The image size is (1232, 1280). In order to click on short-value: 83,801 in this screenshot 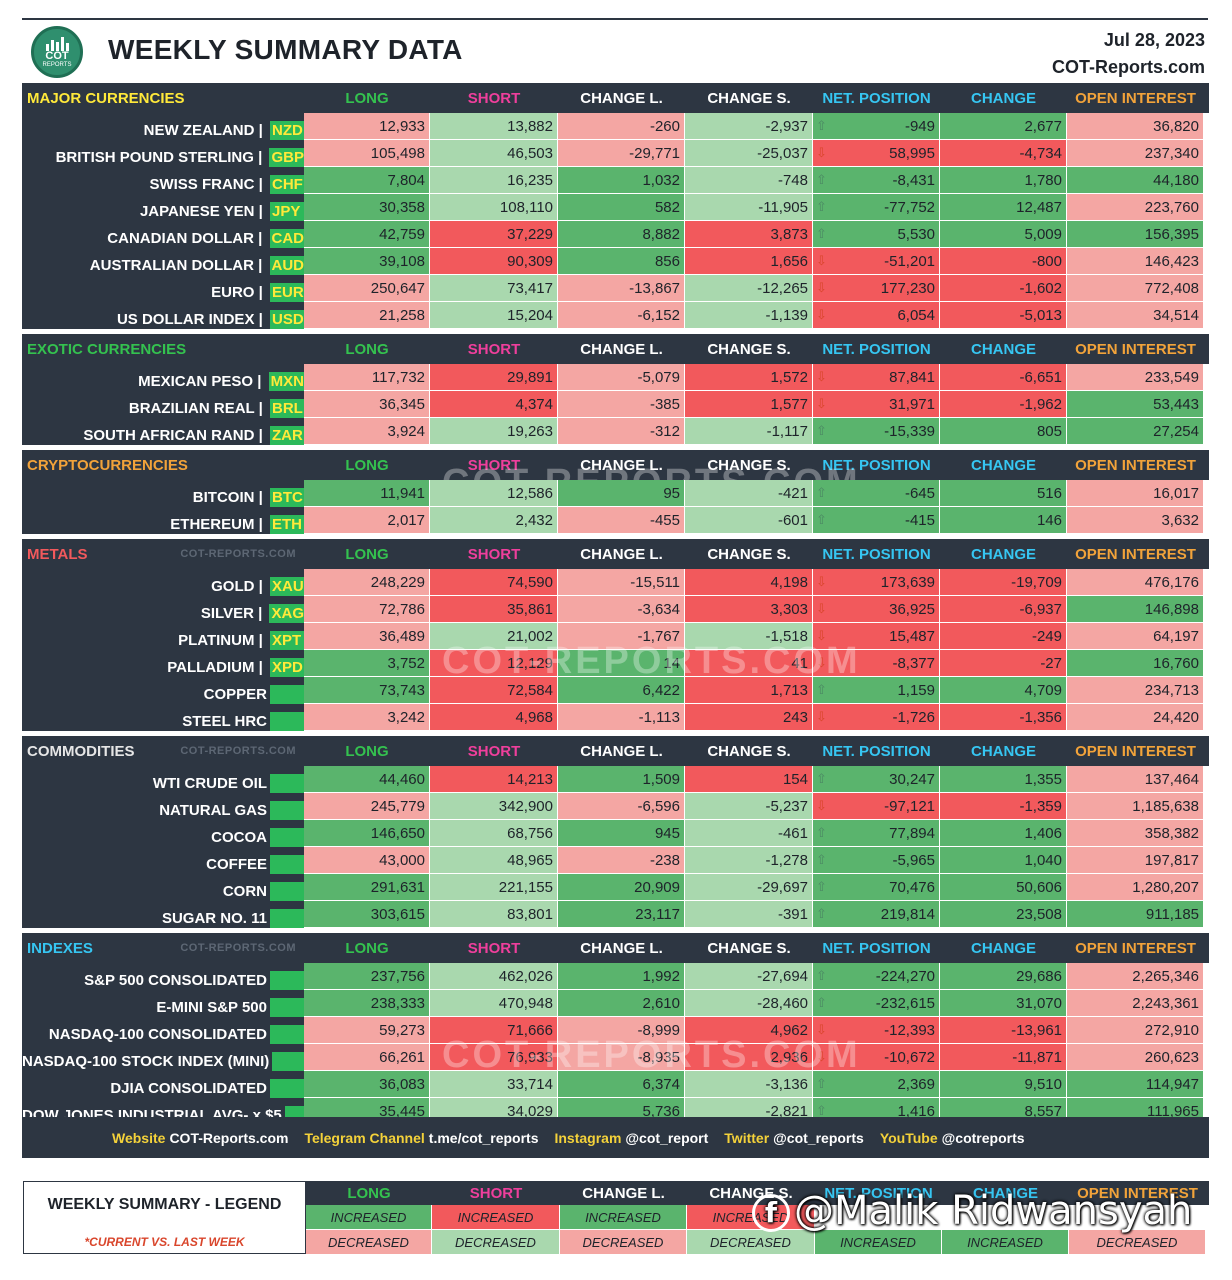, I will do `click(530, 914)`.